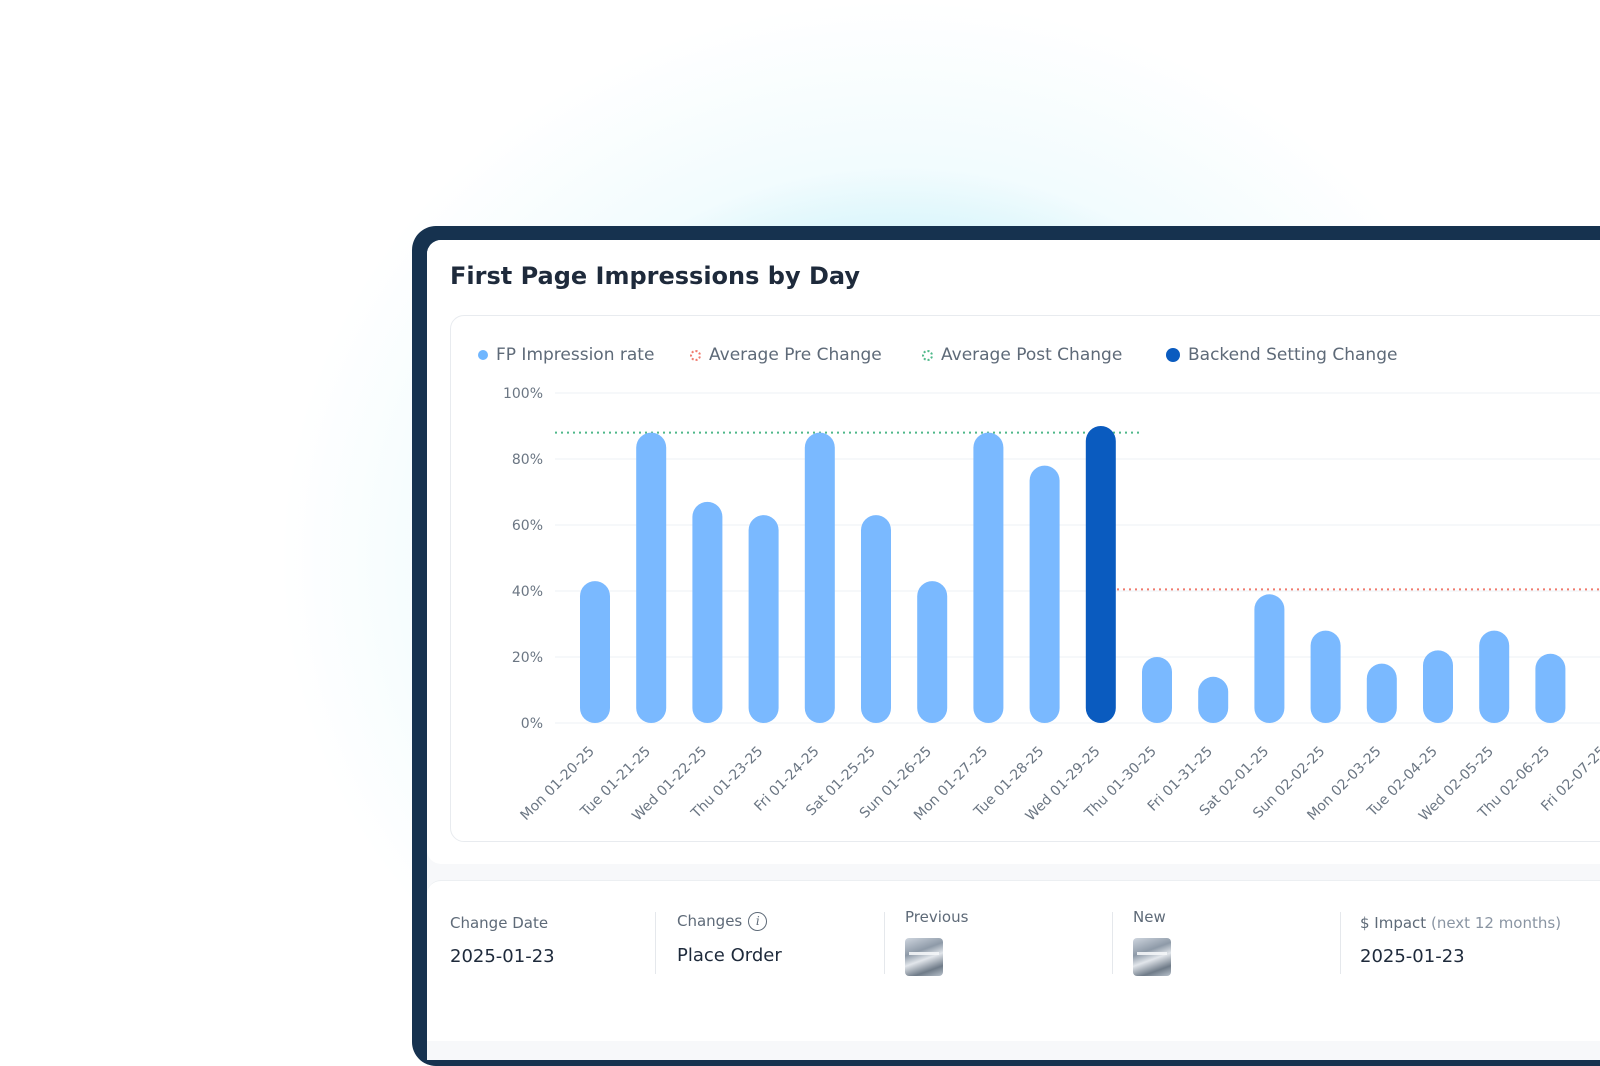 This screenshot has width=1600, height=1066. Describe the element at coordinates (502, 956) in the screenshot. I see `change-date-value: 2025-01-23` at that location.